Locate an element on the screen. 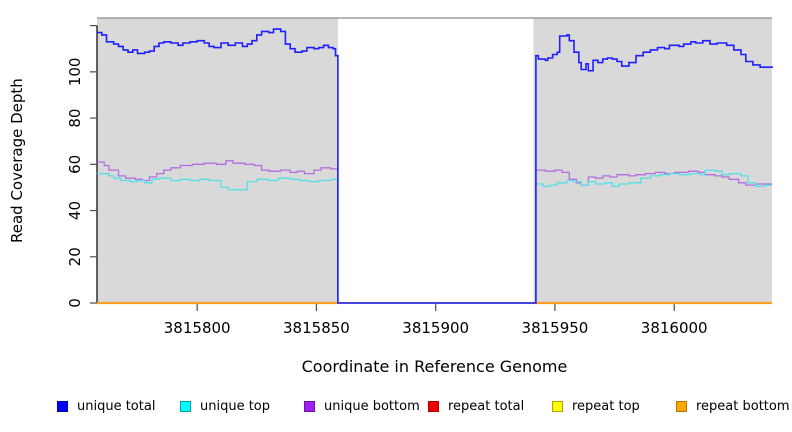 The width and height of the screenshot is (792, 432). legend-label: repeat bottom is located at coordinates (743, 406).